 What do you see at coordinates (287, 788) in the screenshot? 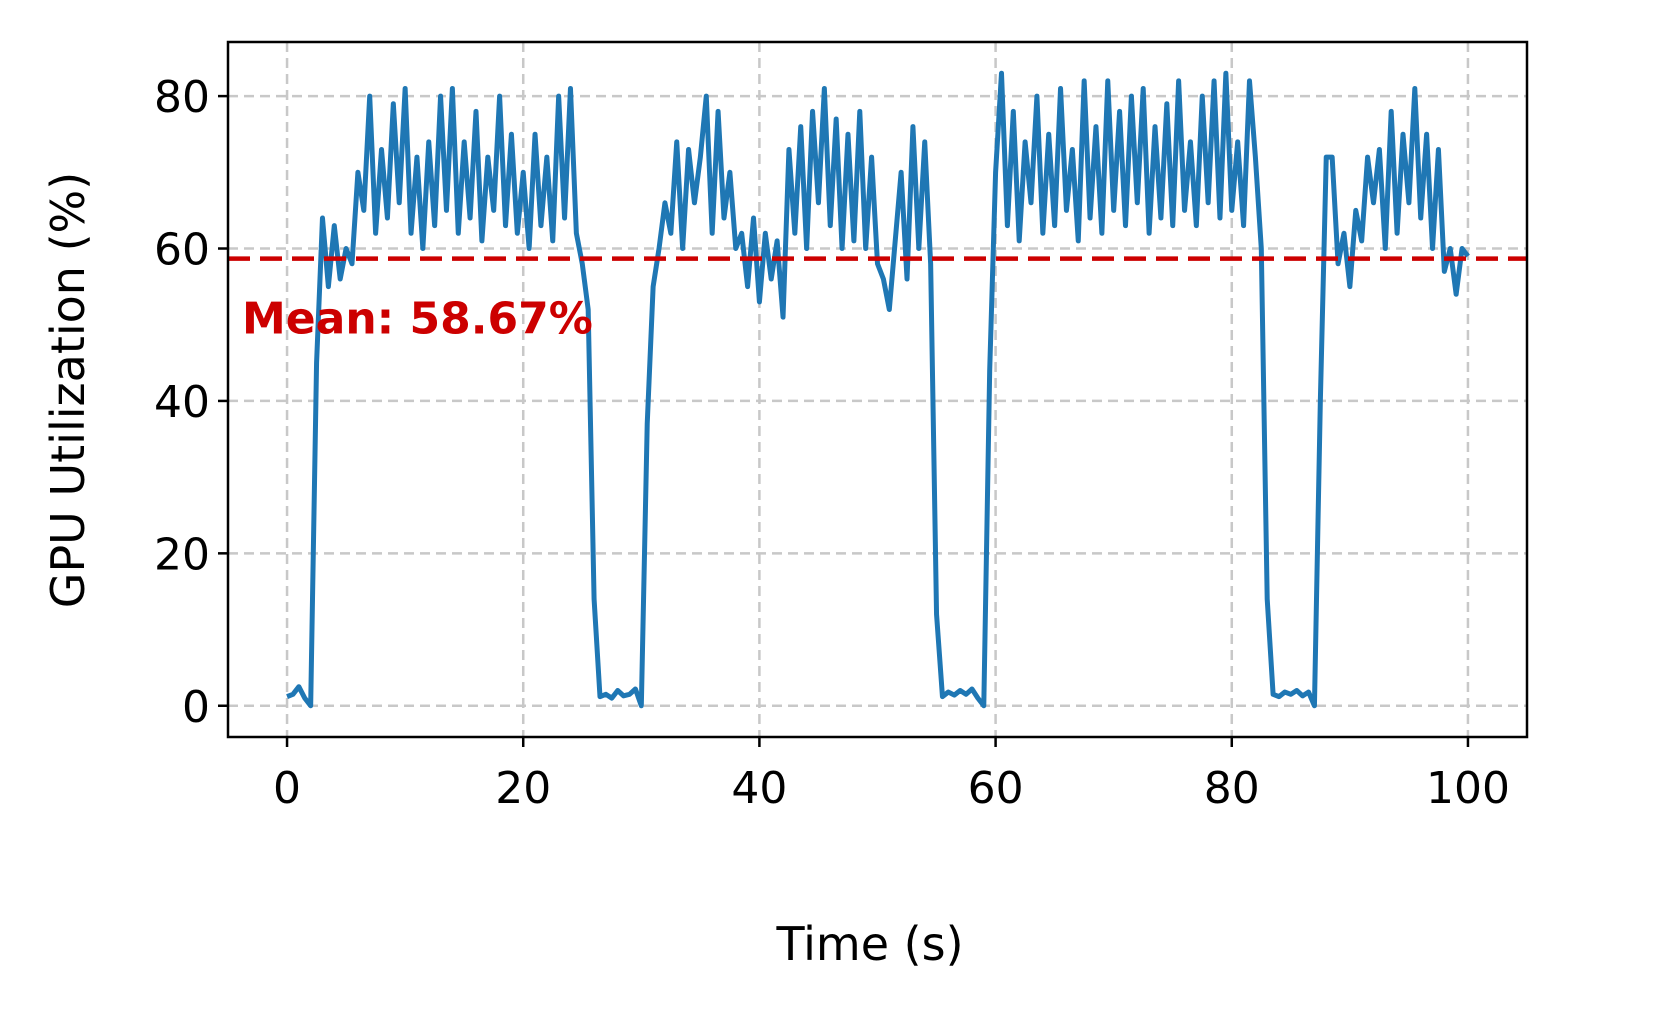
I see `x-tick-label: 0` at bounding box center [287, 788].